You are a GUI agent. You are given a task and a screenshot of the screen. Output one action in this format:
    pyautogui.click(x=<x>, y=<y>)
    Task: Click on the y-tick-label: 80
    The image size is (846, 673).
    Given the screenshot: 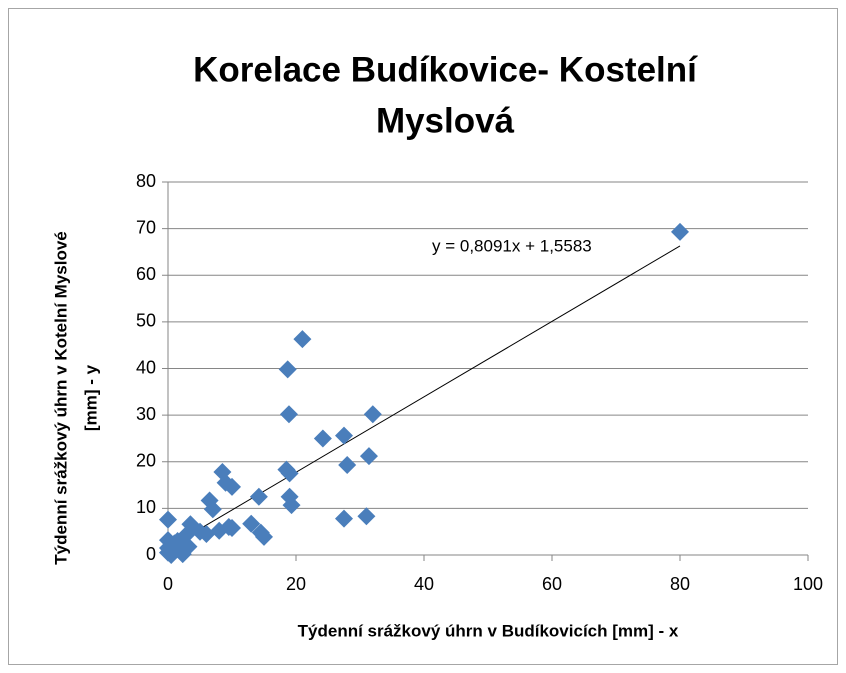 What is the action you would take?
    pyautogui.click(x=146, y=181)
    